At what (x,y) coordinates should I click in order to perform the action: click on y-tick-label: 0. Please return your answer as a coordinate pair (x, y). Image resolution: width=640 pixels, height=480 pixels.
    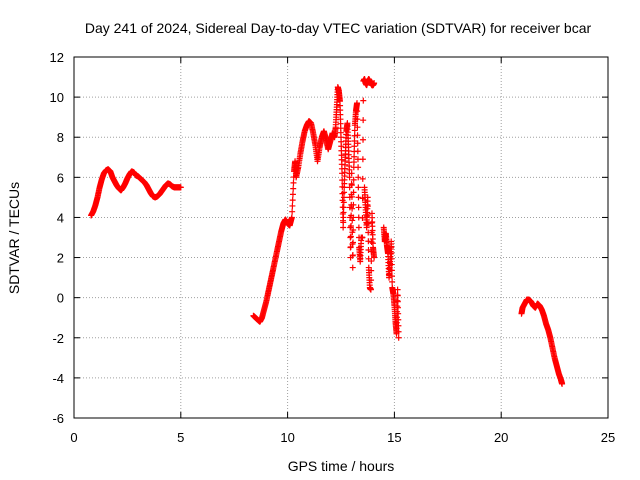
    Looking at the image, I should click on (60, 298).